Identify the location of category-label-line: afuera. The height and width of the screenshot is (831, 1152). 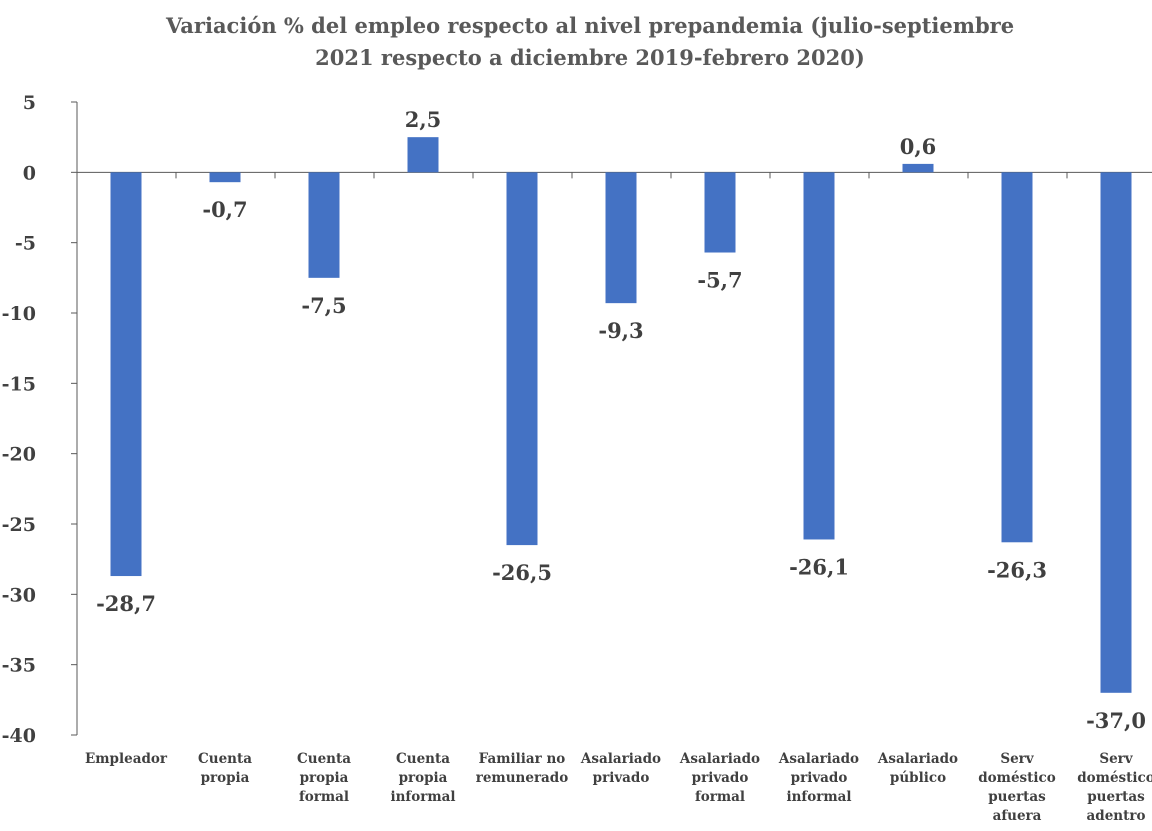
(1017, 816).